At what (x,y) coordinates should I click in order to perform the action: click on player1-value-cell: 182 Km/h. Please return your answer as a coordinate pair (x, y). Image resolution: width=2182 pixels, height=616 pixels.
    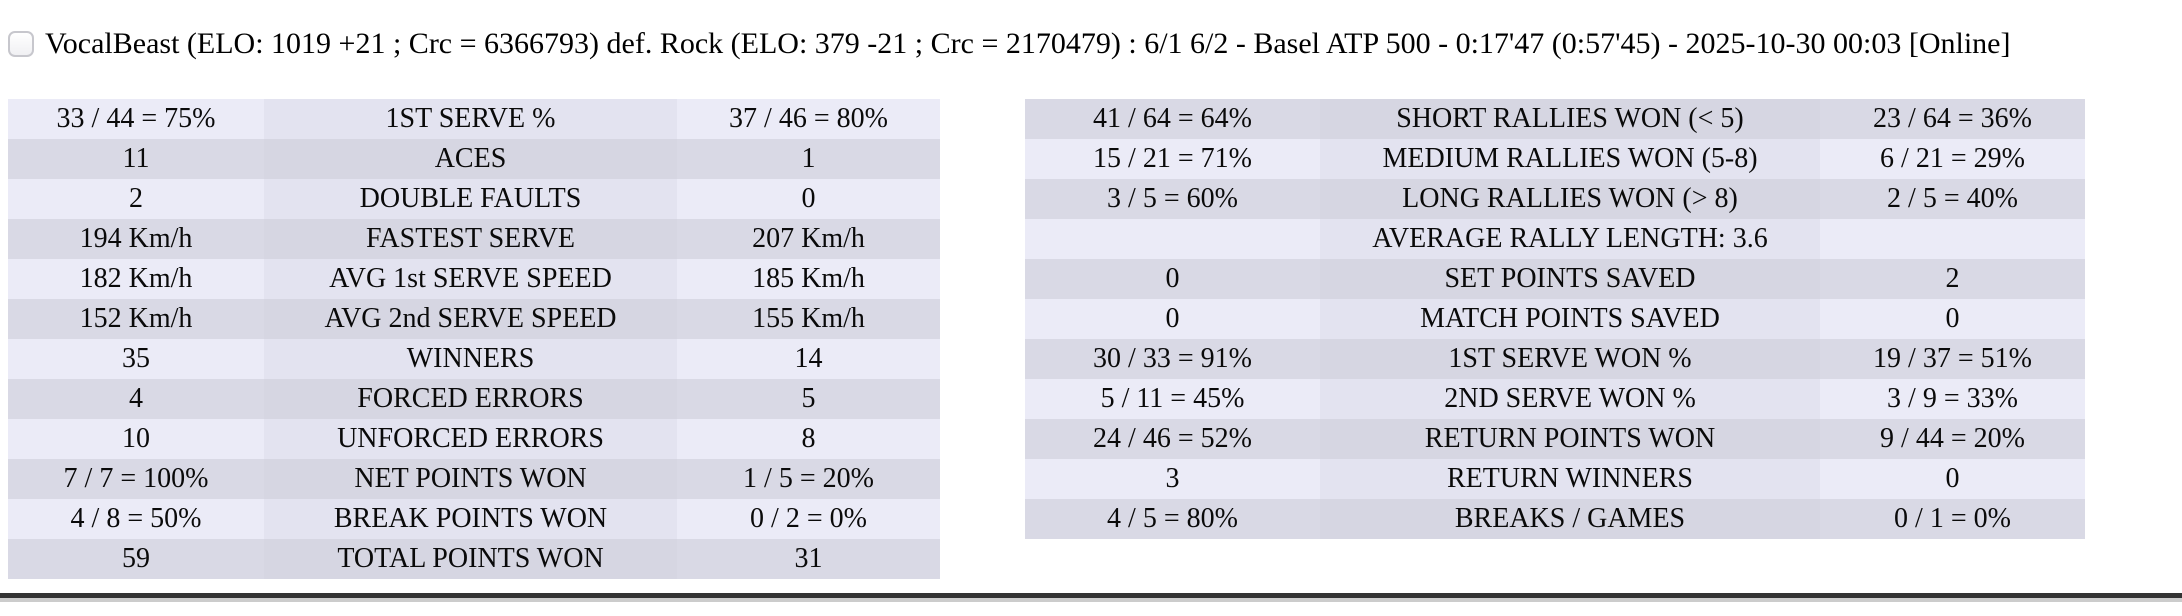
    Looking at the image, I should click on (136, 279).